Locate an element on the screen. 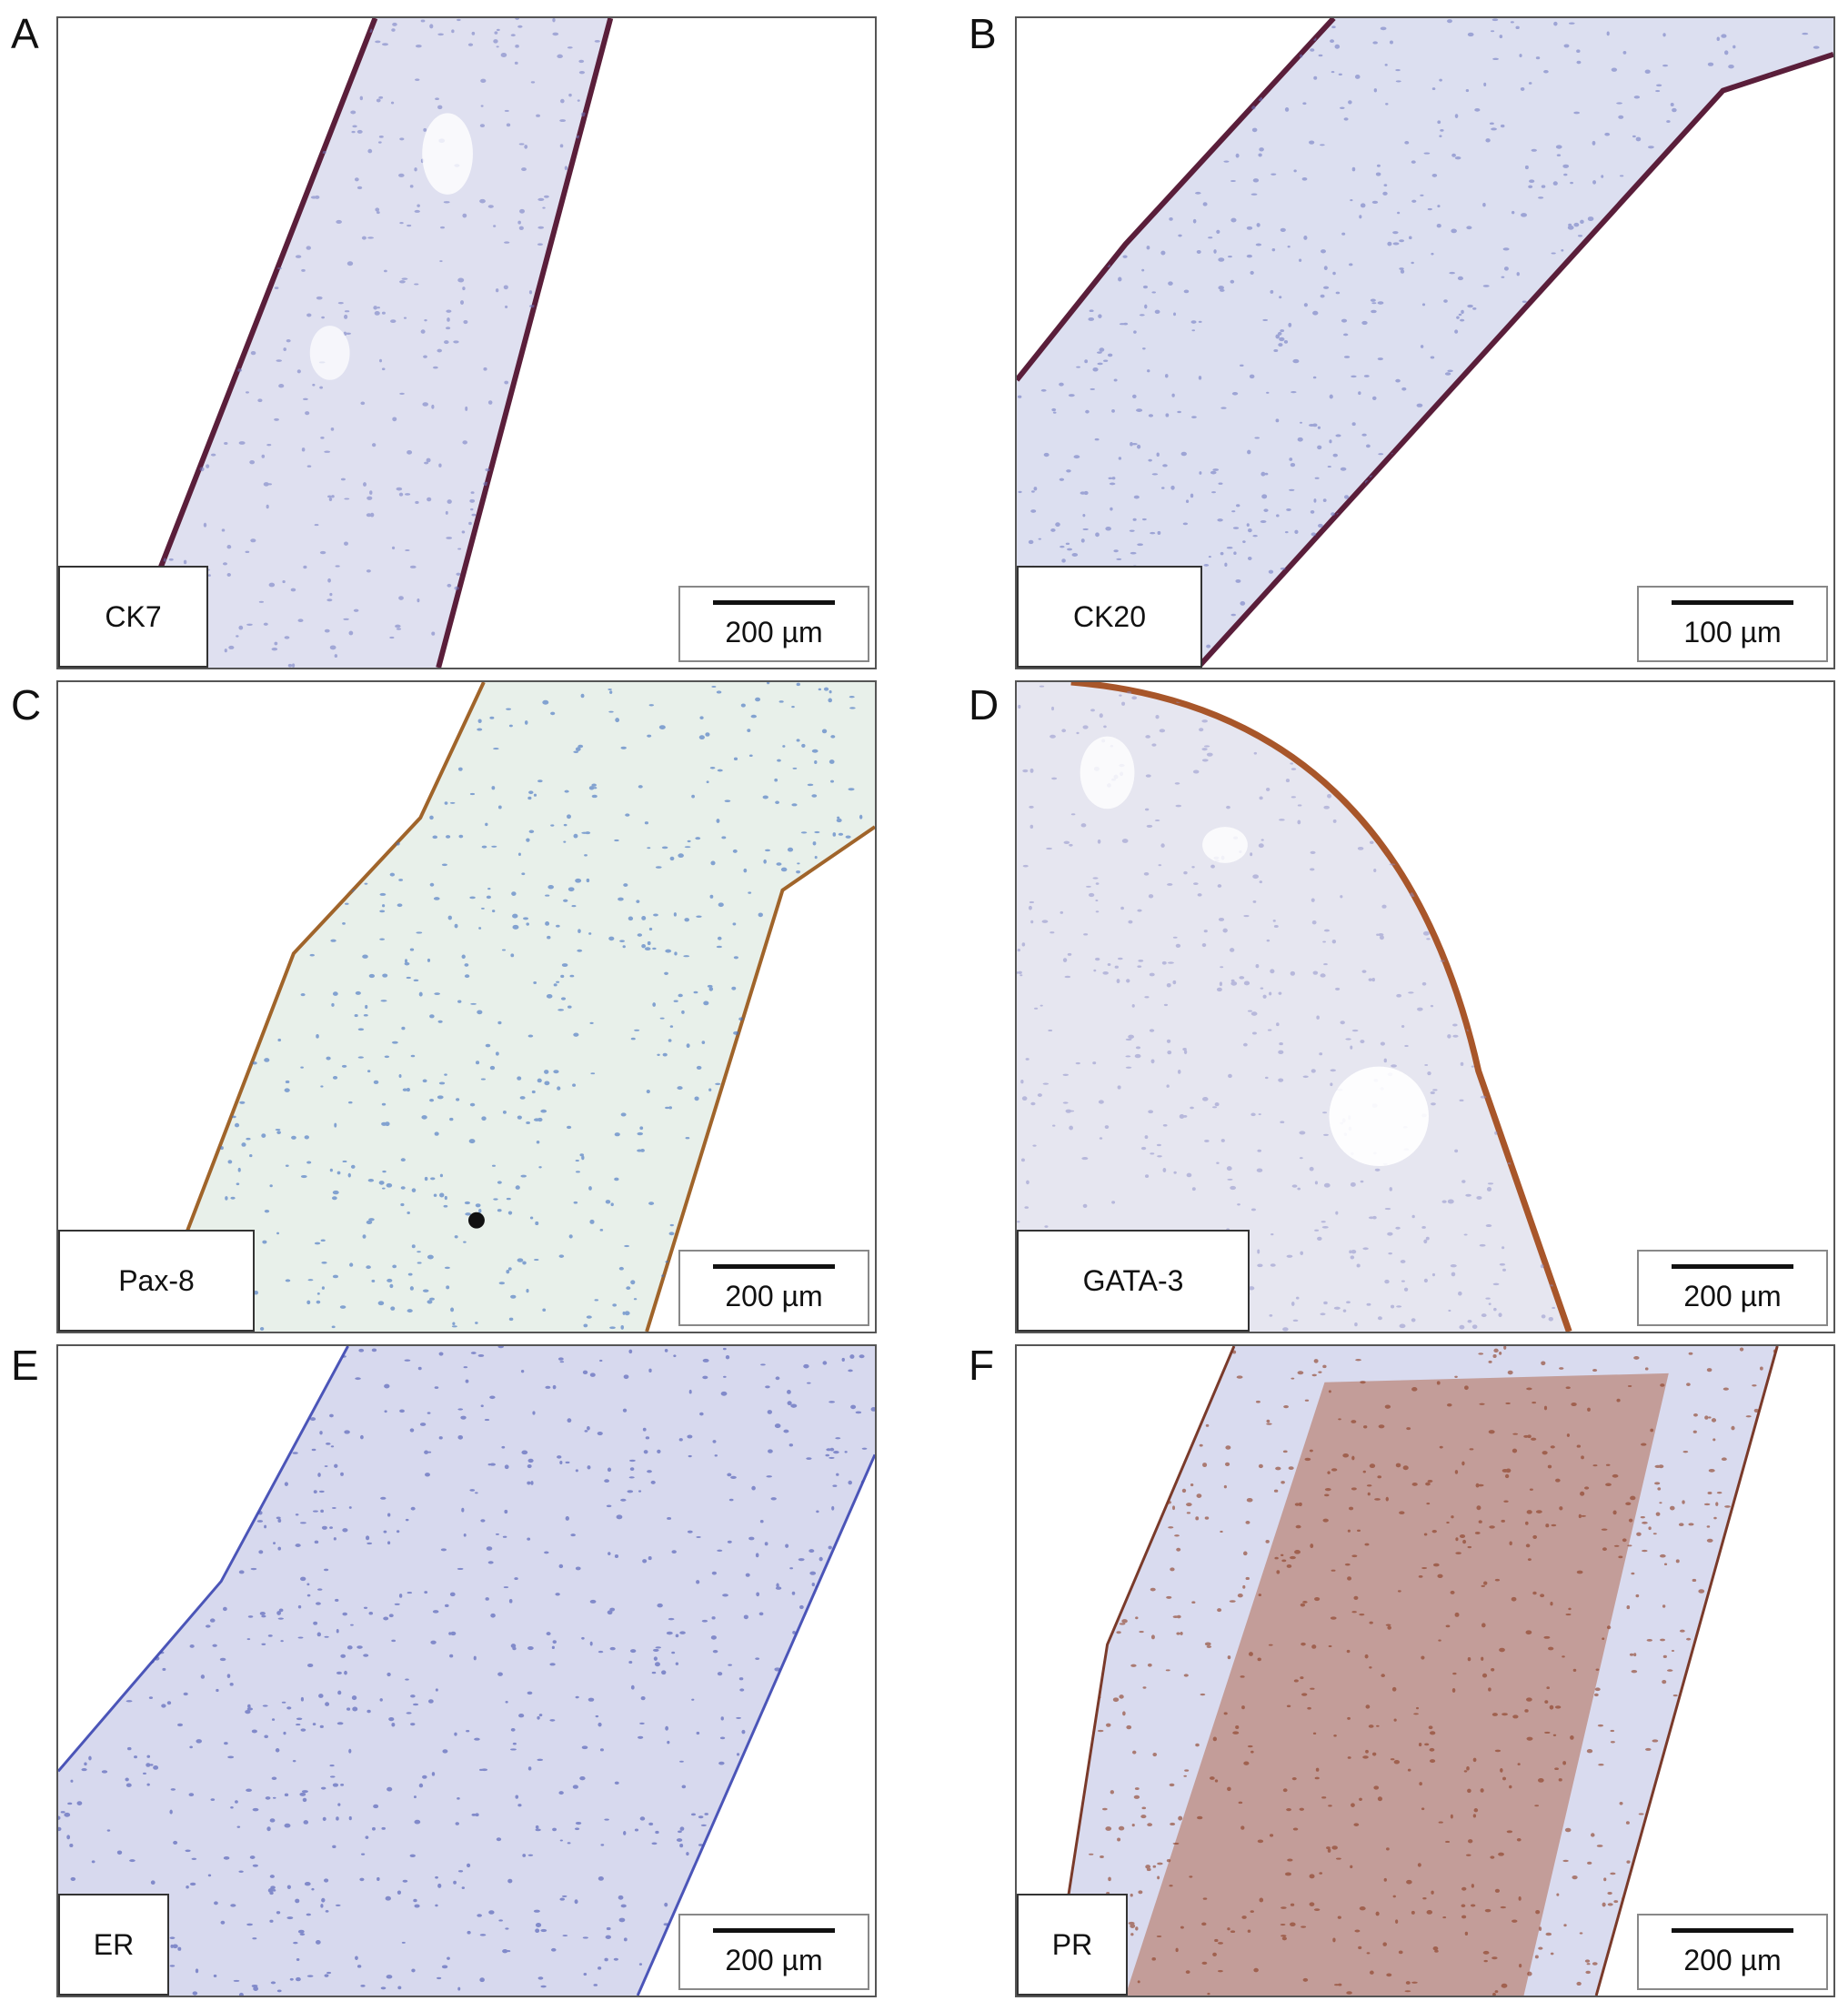 The height and width of the screenshot is (2011, 1848). scale-label: 100 µm is located at coordinates (1733, 632).